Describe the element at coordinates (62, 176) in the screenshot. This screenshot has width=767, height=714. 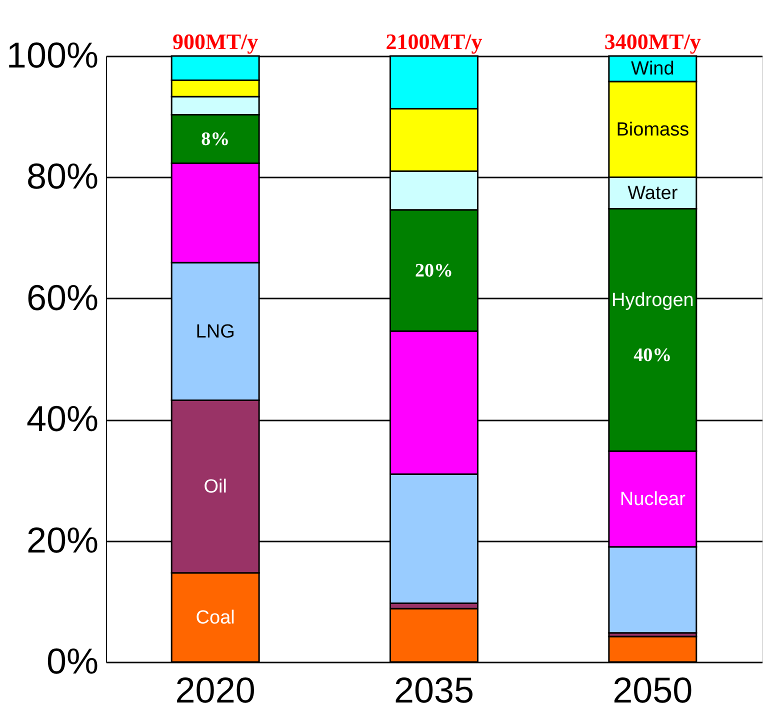
I see `y-tick-label: 80%` at that location.